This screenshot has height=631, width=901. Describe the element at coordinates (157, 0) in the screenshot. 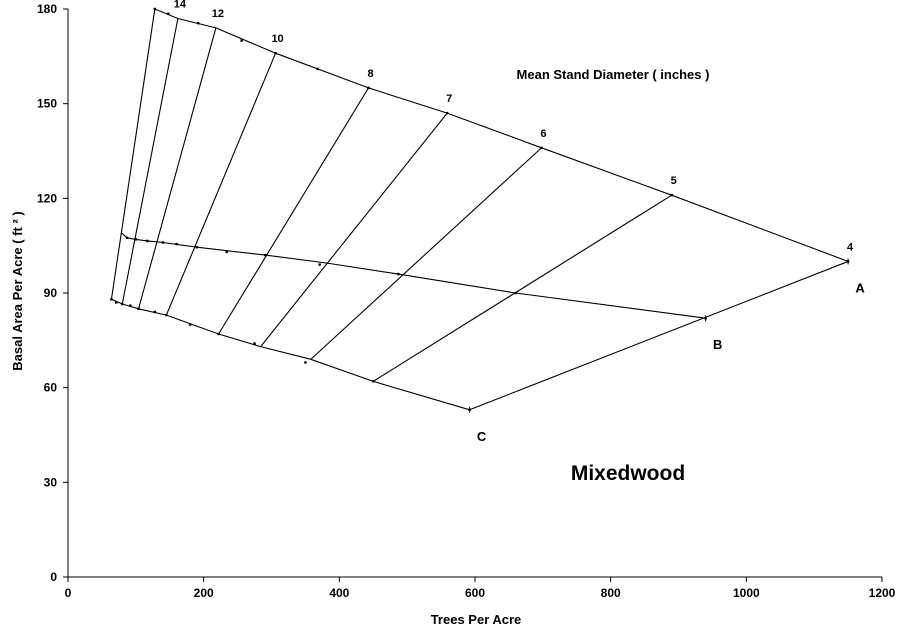

I see `diameter-label-16: 16` at that location.